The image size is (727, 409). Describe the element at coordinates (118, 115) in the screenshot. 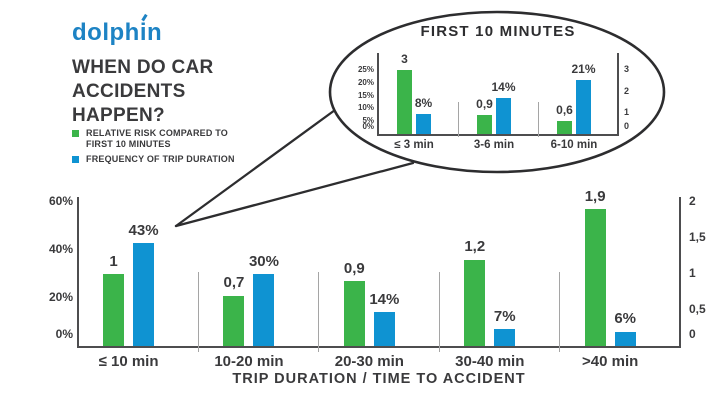

I see `title-line: HAPPEN?` at that location.